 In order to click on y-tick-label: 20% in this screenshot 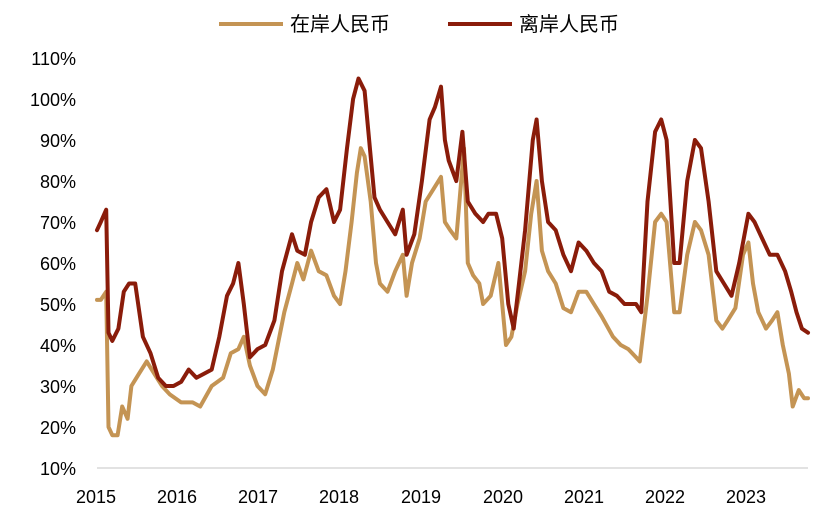, I will do `click(58, 428)`.